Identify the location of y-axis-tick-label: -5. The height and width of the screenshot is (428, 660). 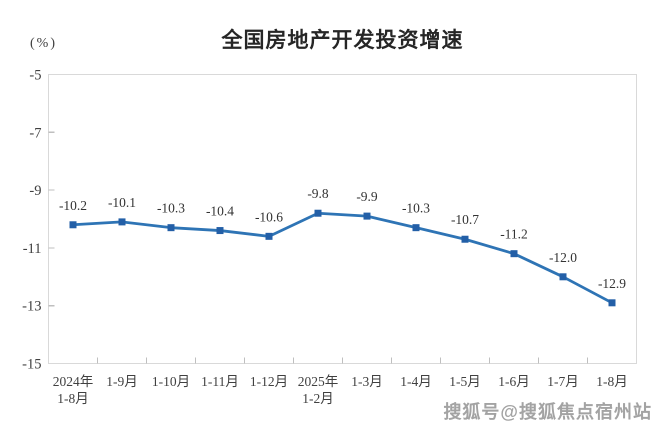
(35, 76).